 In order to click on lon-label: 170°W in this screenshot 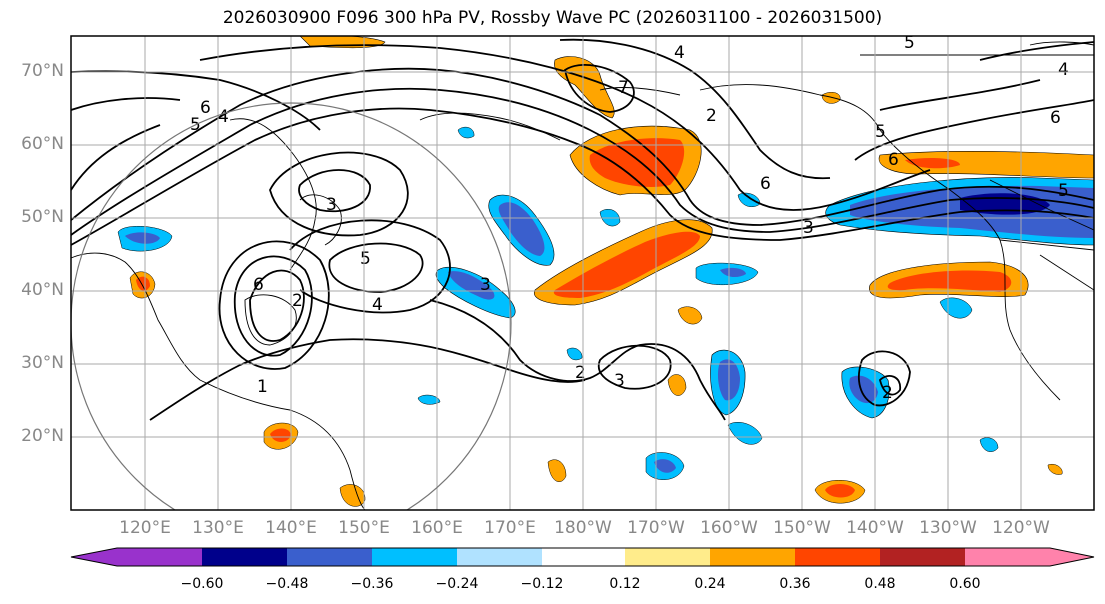, I will do `click(656, 528)`.